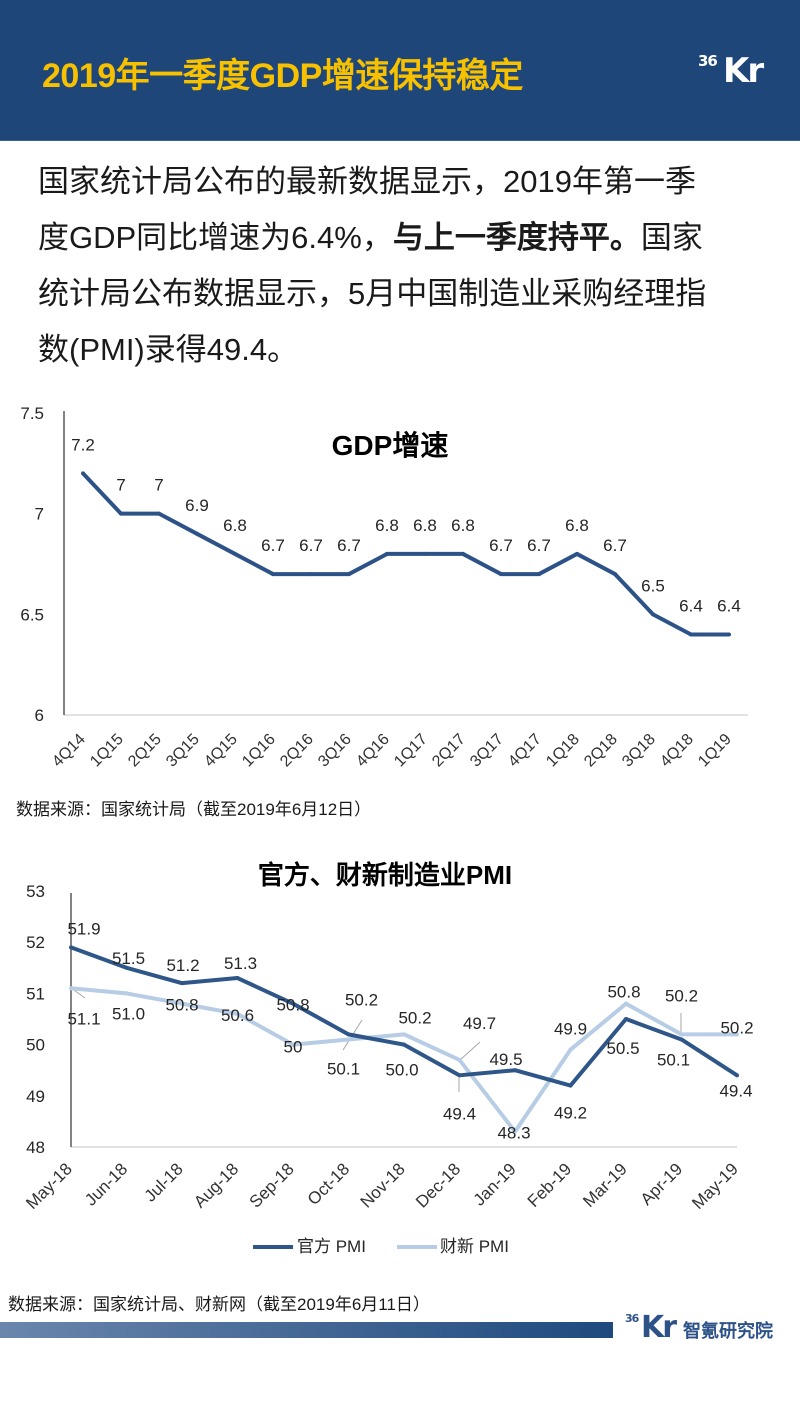 Image resolution: width=800 pixels, height=1422 pixels. Describe the element at coordinates (659, 1327) in the screenshot. I see `footer-logo-letters: Kr` at that location.